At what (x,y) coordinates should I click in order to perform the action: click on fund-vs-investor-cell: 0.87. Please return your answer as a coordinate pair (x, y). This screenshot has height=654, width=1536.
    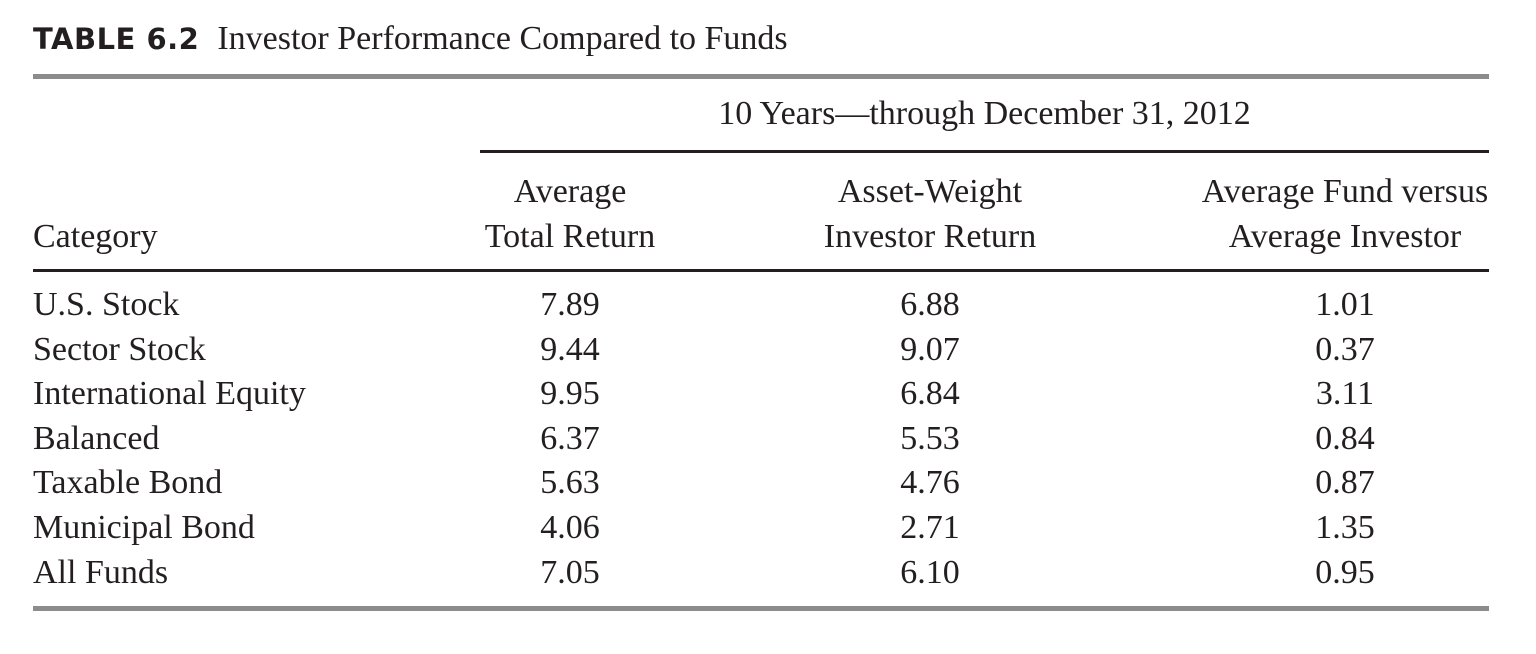
    Looking at the image, I should click on (1345, 483).